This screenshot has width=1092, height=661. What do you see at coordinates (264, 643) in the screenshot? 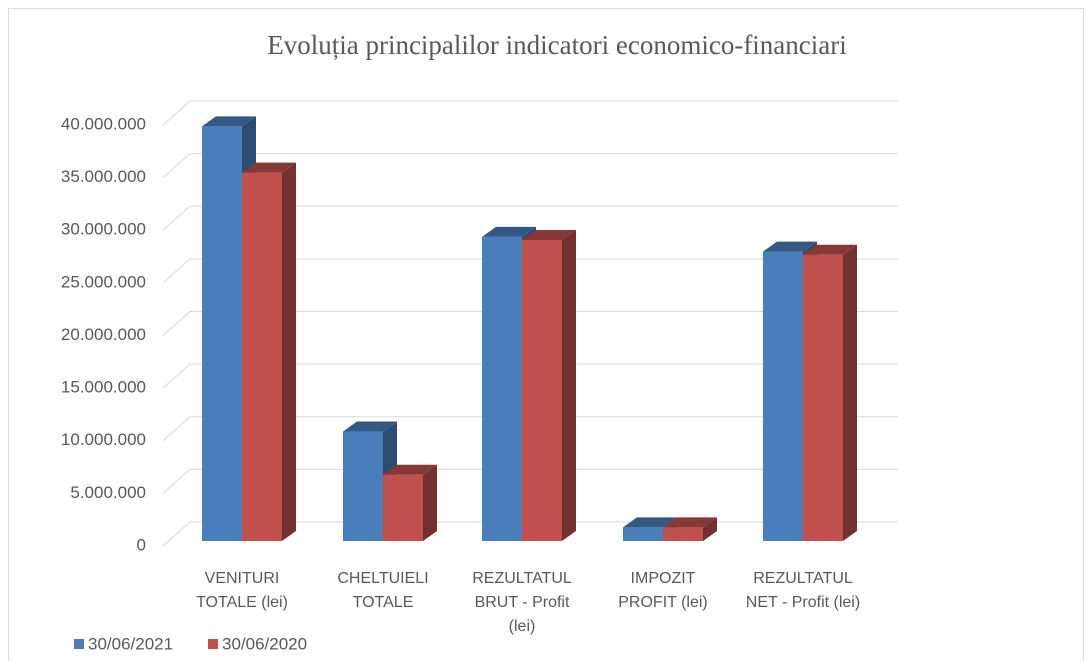
I see `legend-label: 30/06/2020` at bounding box center [264, 643].